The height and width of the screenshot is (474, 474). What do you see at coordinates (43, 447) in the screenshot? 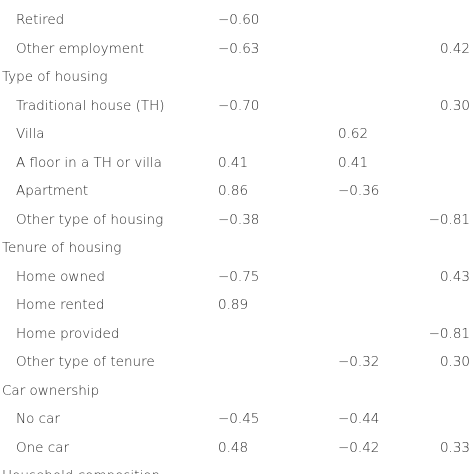
I see `row-label: One car` at bounding box center [43, 447].